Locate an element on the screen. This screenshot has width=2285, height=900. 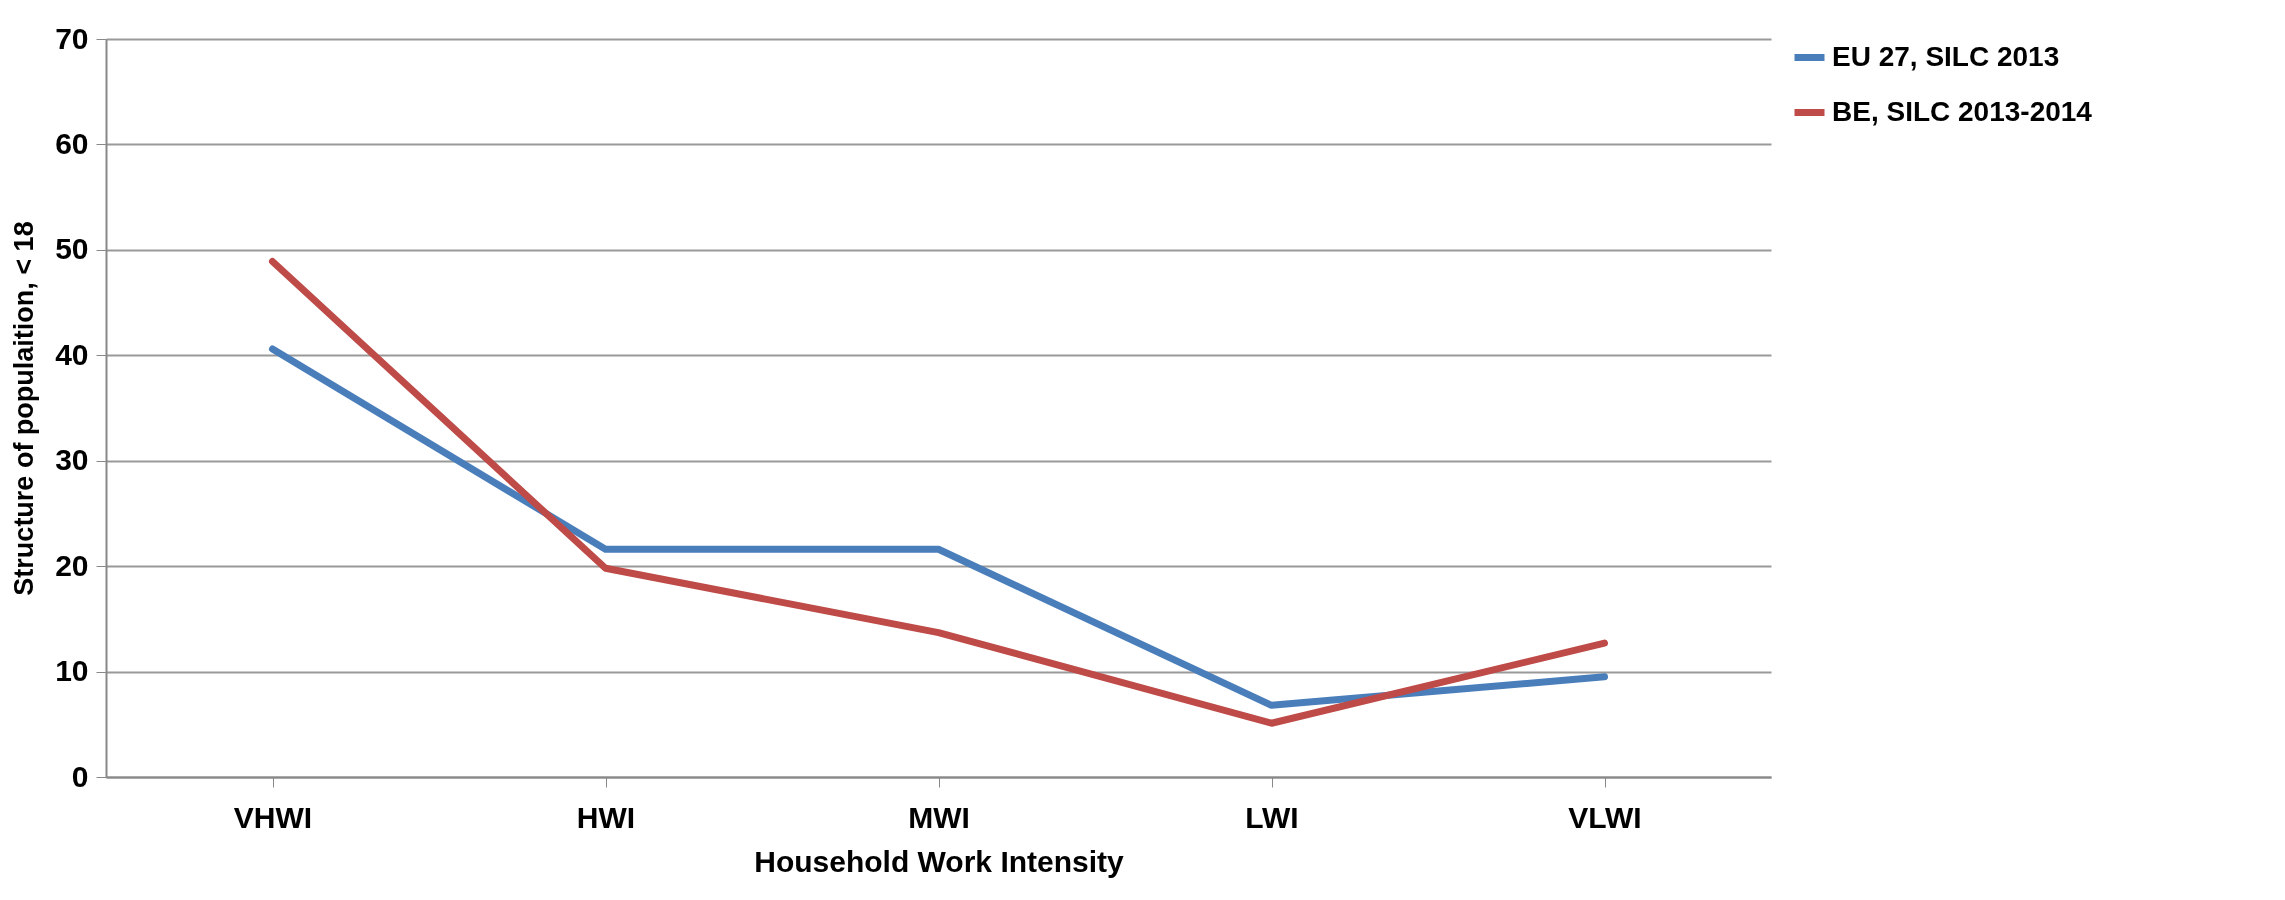
y-tick-label: 70 is located at coordinates (72, 38).